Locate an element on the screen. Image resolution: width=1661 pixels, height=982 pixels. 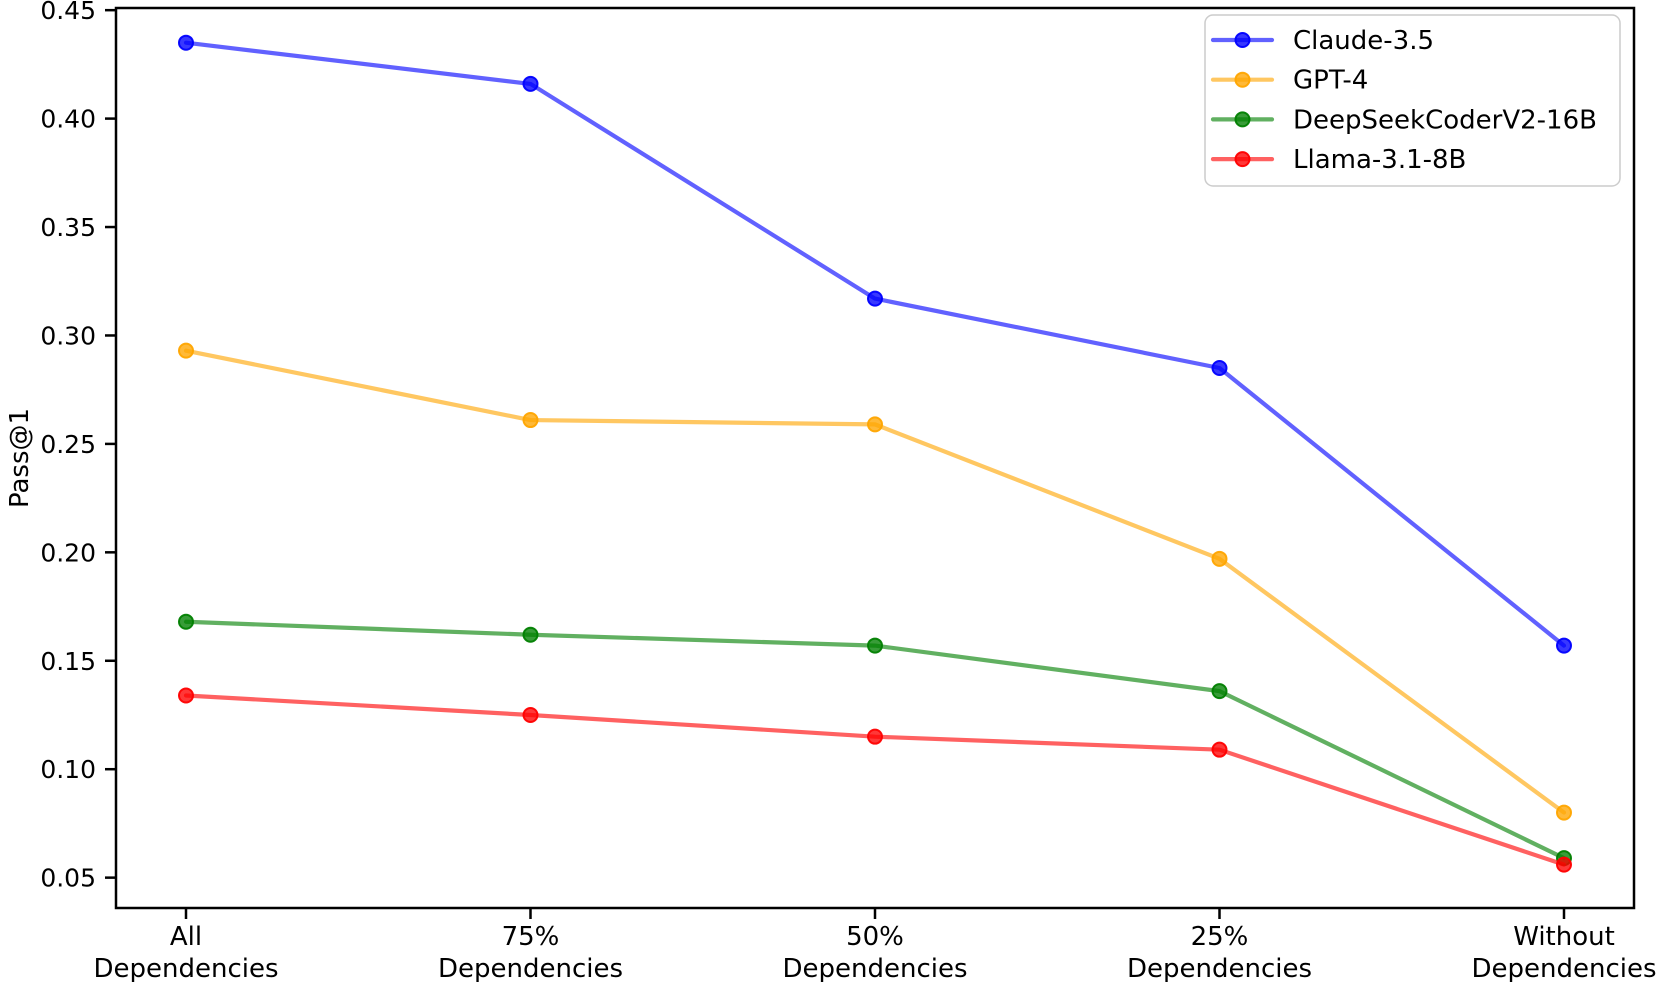
y-tick-label: 0.05 is located at coordinates (68, 878).